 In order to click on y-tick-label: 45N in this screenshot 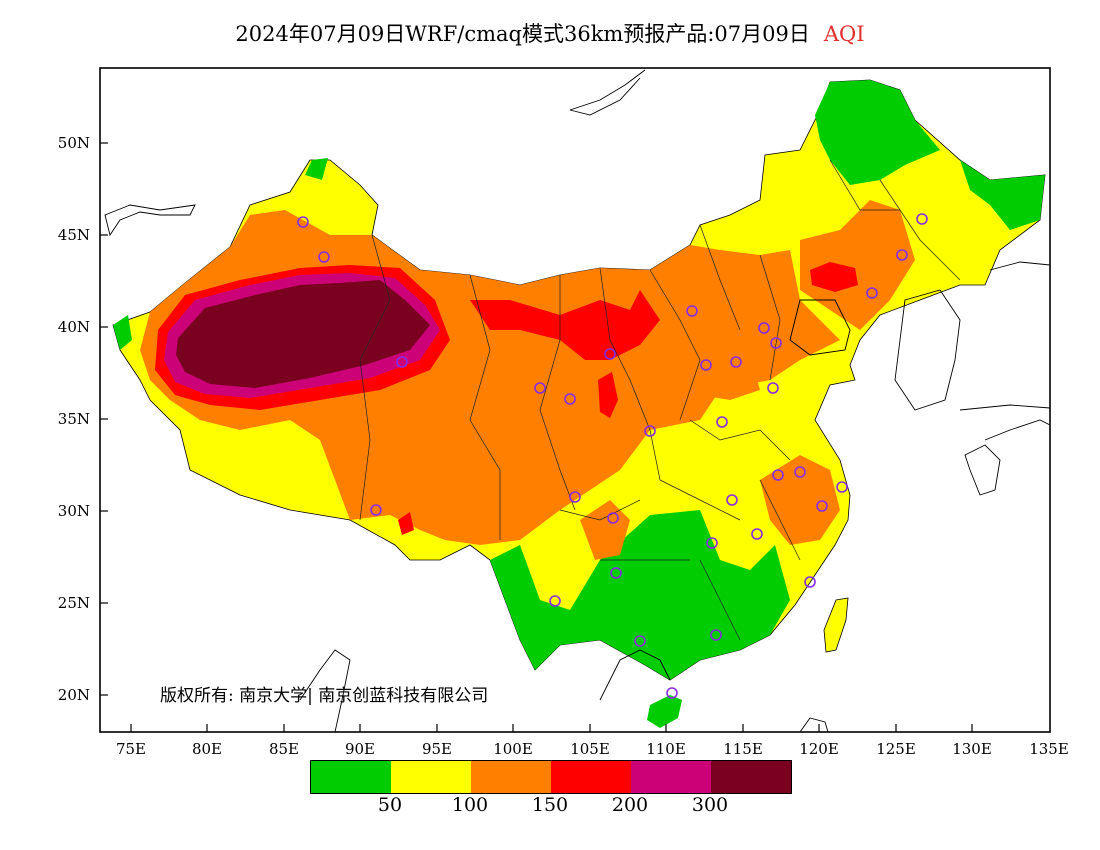, I will do `click(73, 235)`.